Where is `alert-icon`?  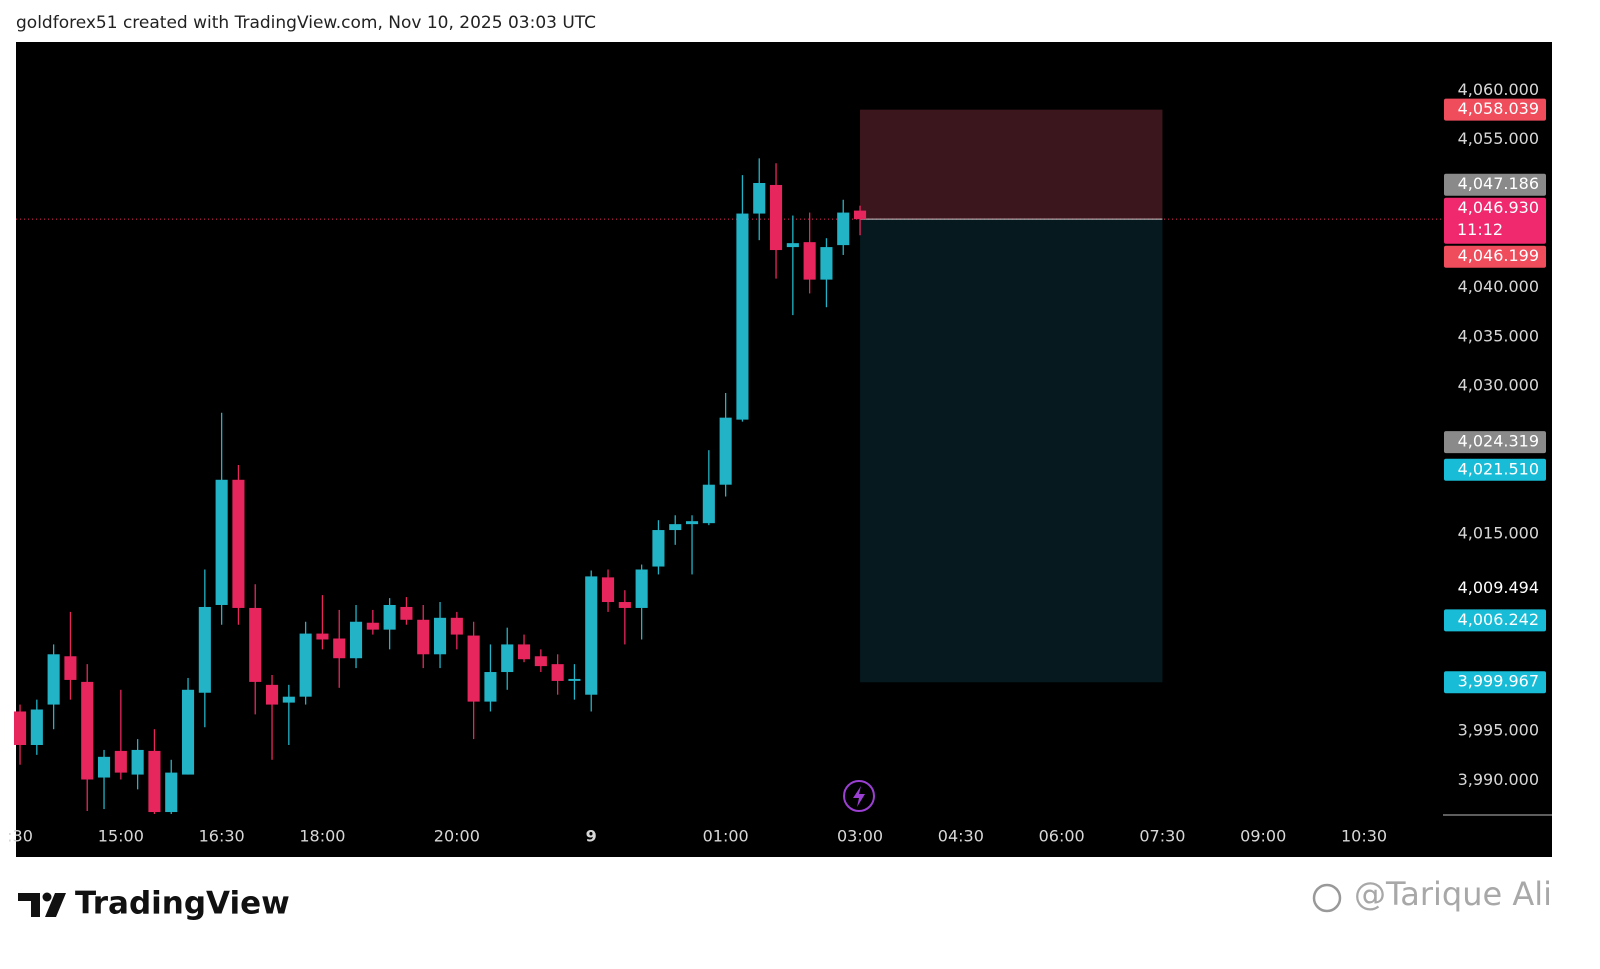
alert-icon is located at coordinates (859, 796).